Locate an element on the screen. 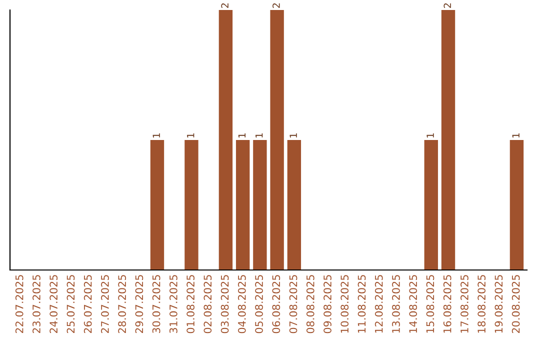  x-tick-label: 06.08.2025 is located at coordinates (276, 304).